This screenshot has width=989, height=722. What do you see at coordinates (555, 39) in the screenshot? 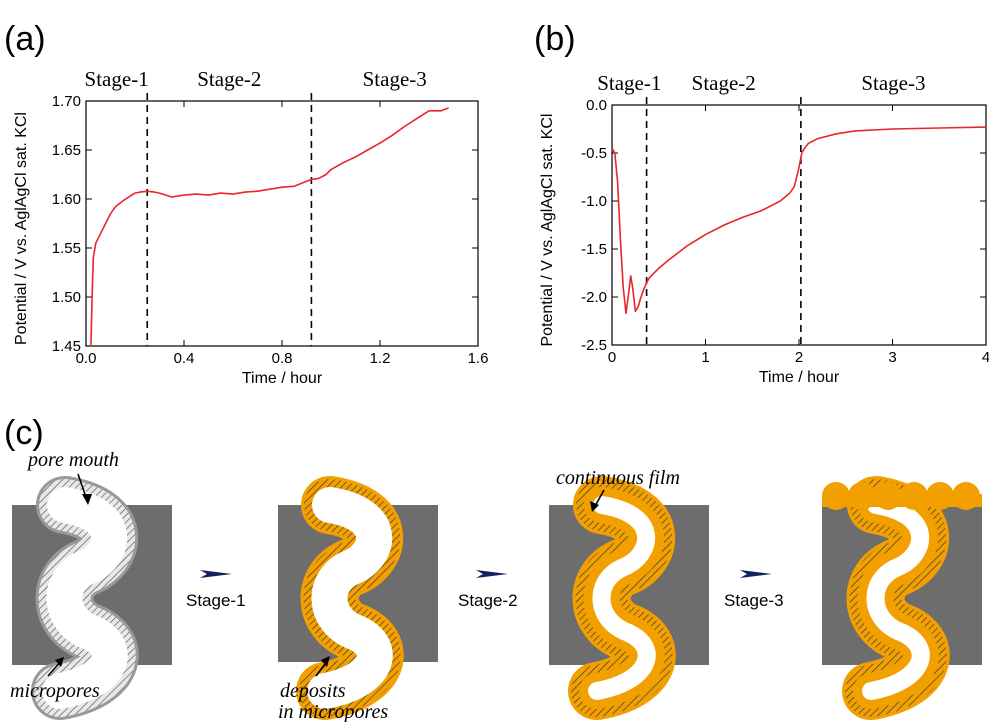
I see `panel-b-label: (b)` at bounding box center [555, 39].